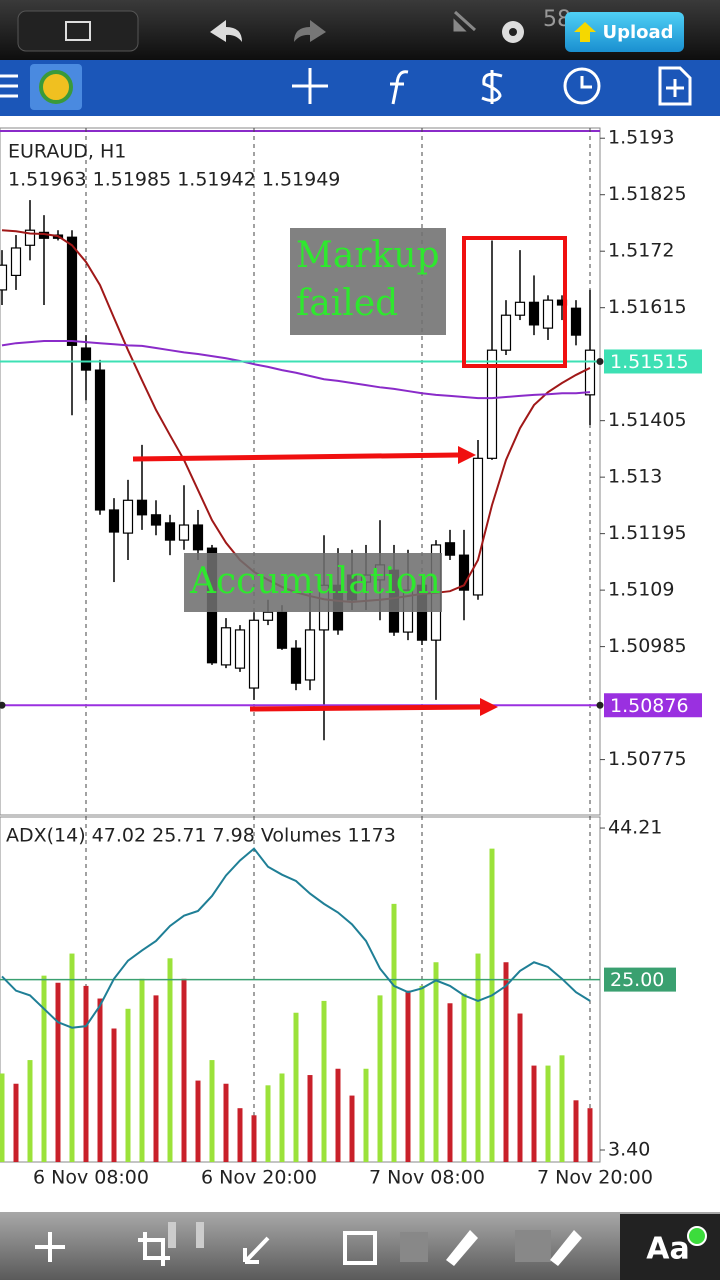 The height and width of the screenshot is (1280, 720). What do you see at coordinates (533, 1246) in the screenshot?
I see `news-icon` at bounding box center [533, 1246].